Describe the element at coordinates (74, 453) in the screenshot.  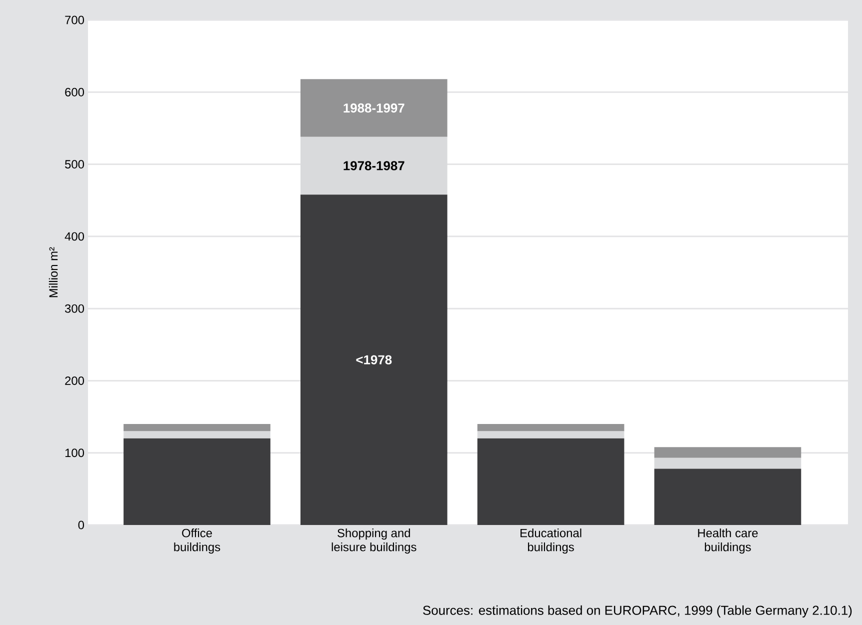
I see `y-tick-label: 100` at that location.